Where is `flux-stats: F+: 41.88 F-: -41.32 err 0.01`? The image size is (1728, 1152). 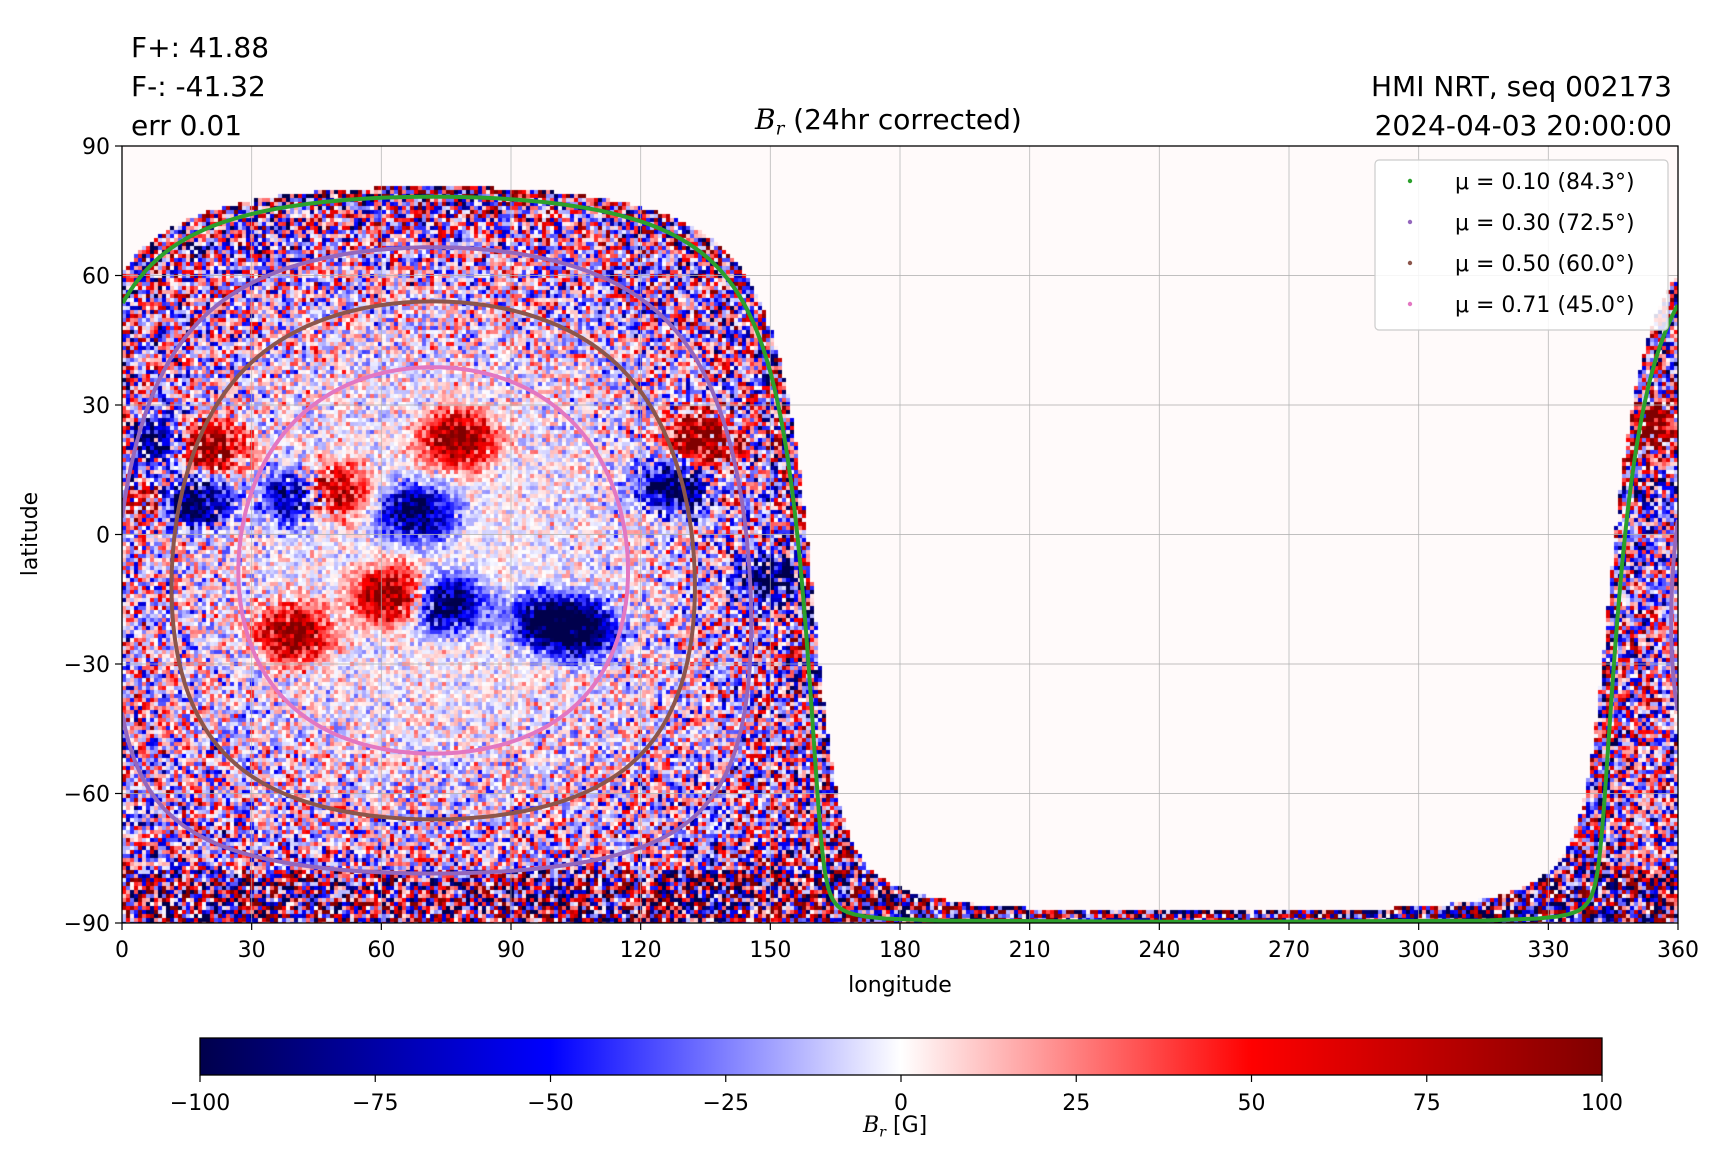 flux-stats: F+: 41.88 F-: -41.32 err 0.01 is located at coordinates (200, 86).